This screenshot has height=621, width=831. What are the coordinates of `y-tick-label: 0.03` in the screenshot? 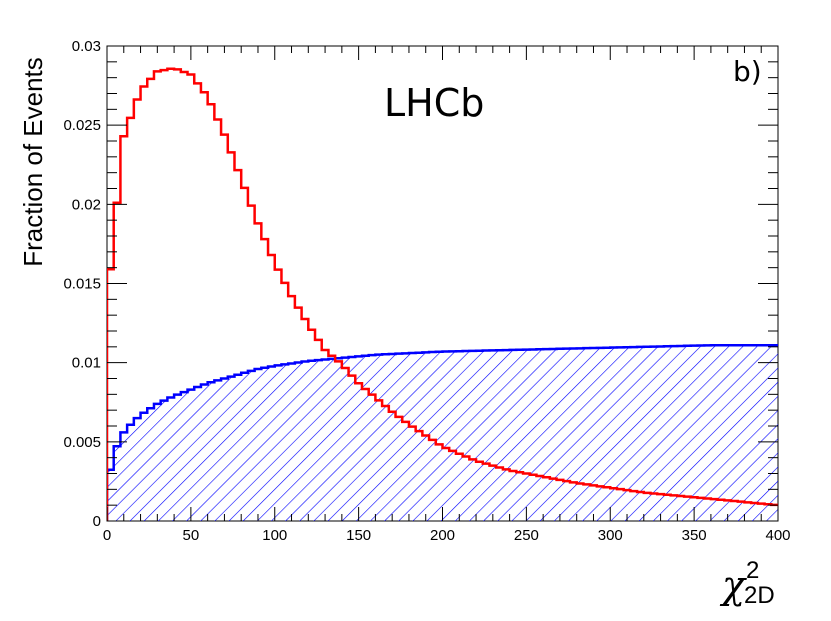 It's located at (86, 46).